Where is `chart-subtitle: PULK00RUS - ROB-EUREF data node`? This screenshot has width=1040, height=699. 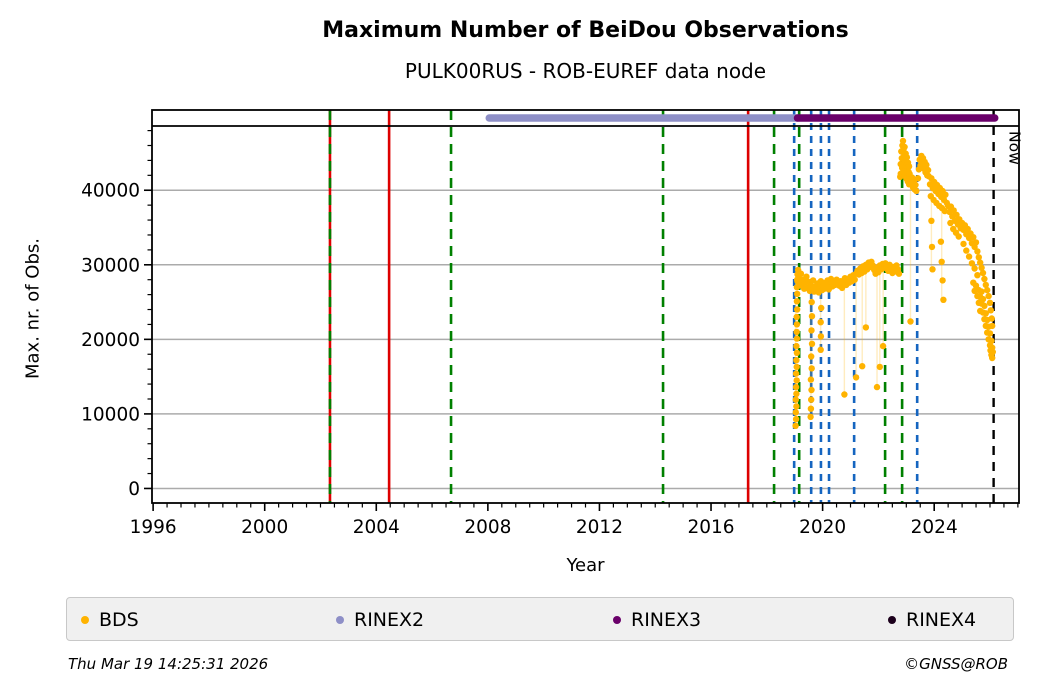
chart-subtitle: PULK00RUS - ROB-EUREF data node is located at coordinates (585, 71).